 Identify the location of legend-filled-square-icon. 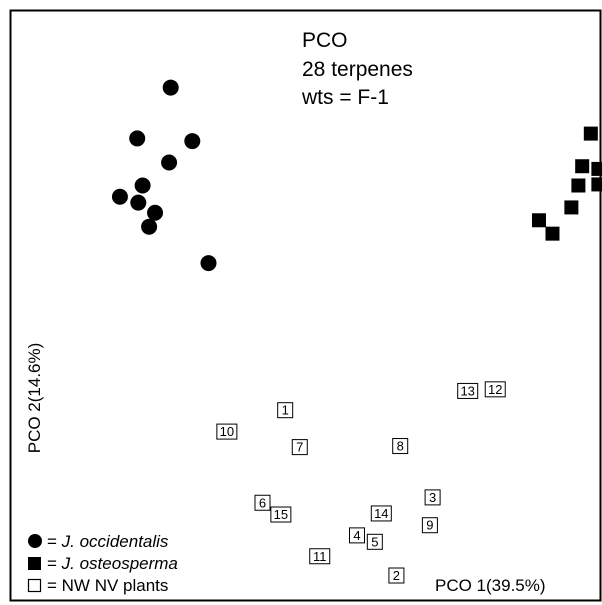
(34, 563).